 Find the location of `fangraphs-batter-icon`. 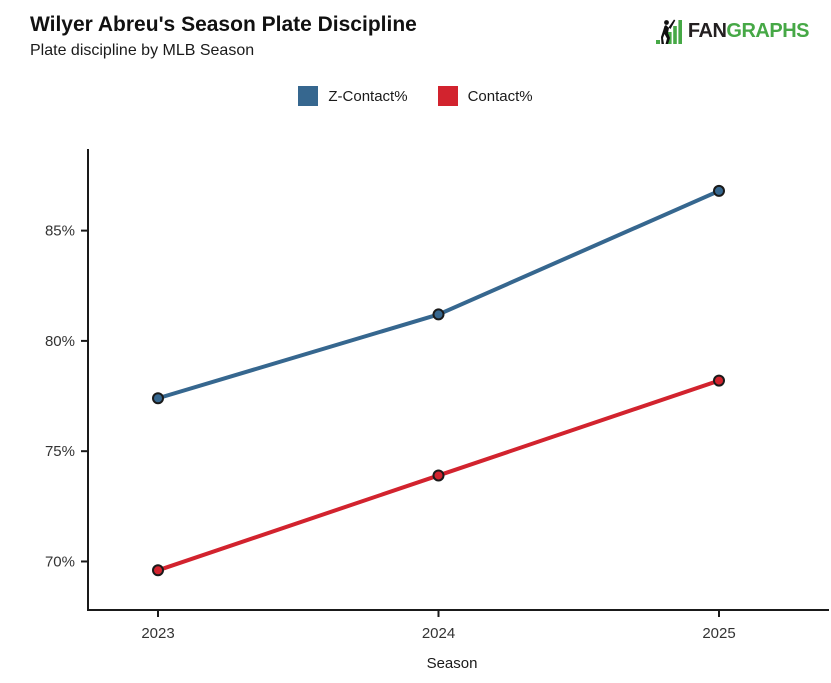

fangraphs-batter-icon is located at coordinates (668, 31).